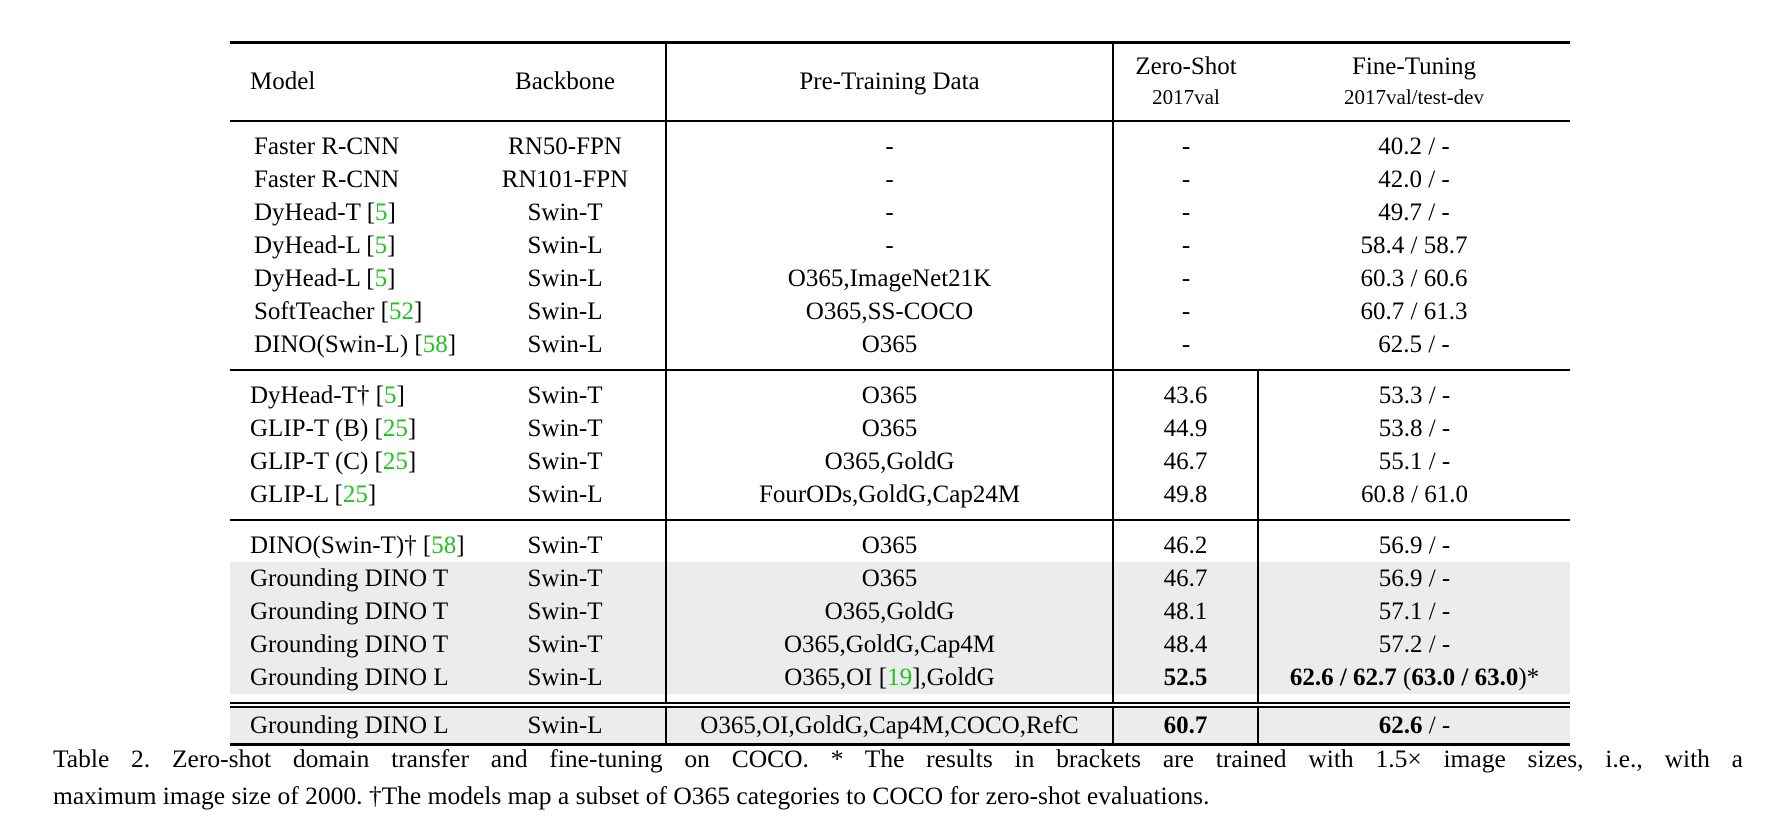  I want to click on backbone-cell: RN101-FPN, so click(566, 179).